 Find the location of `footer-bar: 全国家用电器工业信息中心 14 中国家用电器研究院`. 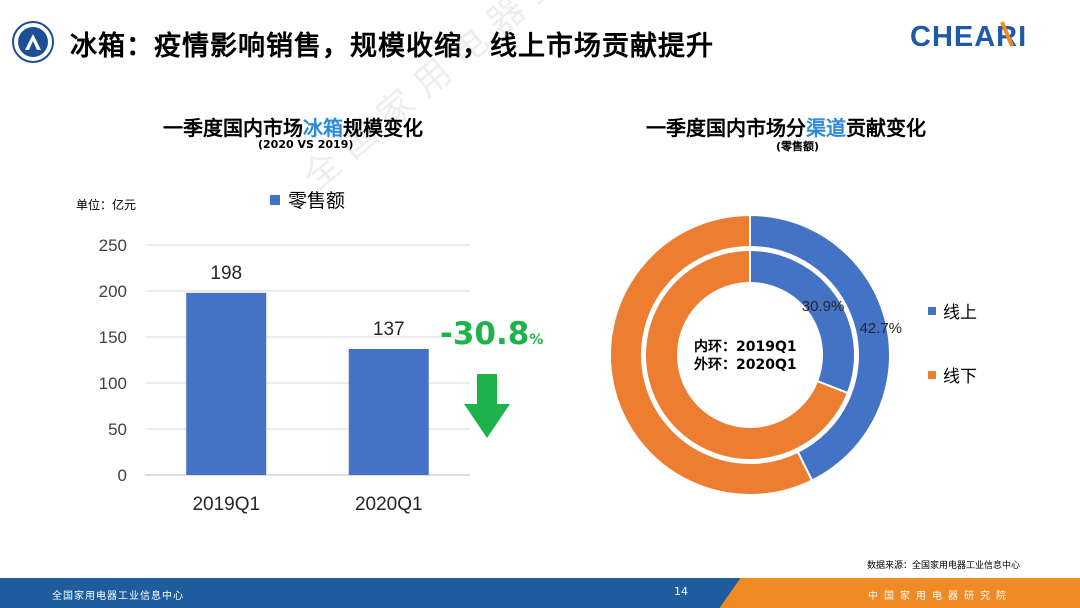

footer-bar: 全国家用电器工业信息中心 14 中国家用电器研究院 is located at coordinates (540, 593).